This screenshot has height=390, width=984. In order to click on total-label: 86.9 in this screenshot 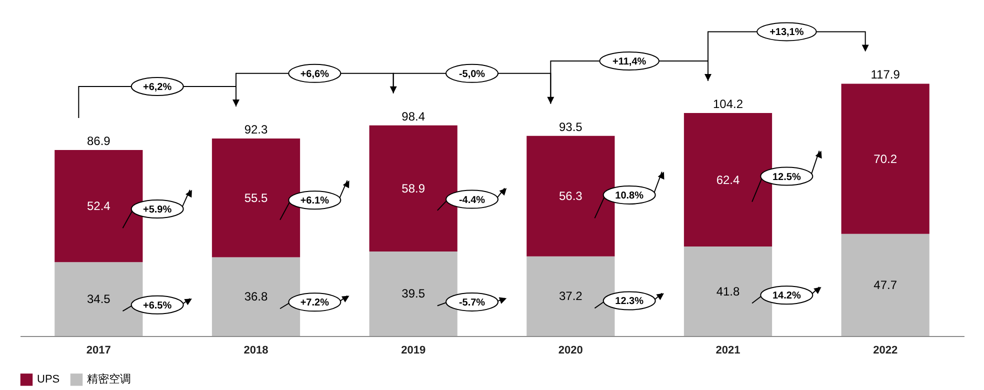, I will do `click(98, 141)`.